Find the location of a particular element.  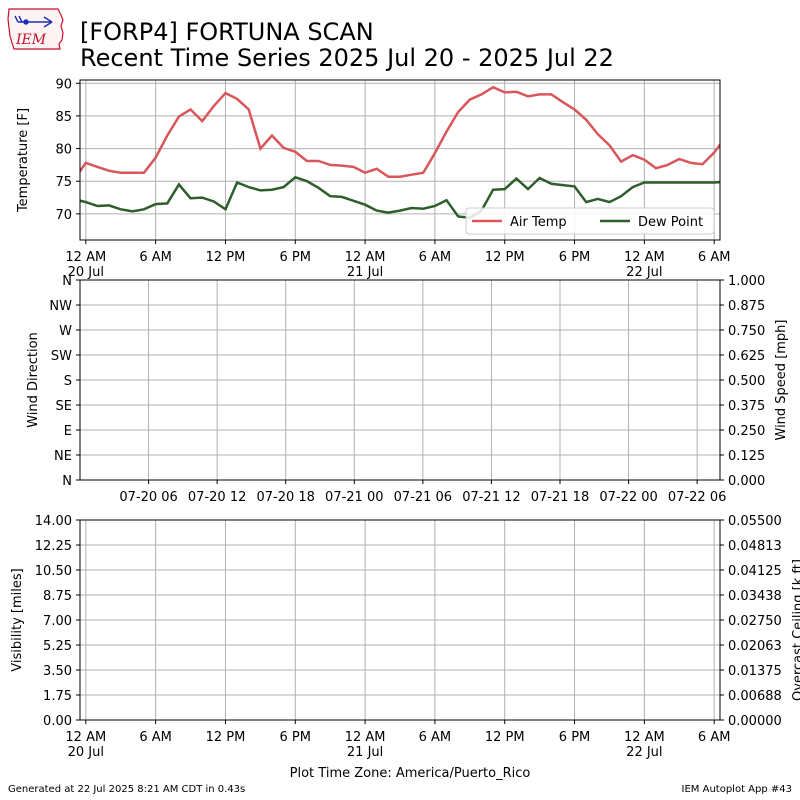

iem-logo: IEM is located at coordinates (35, 29).